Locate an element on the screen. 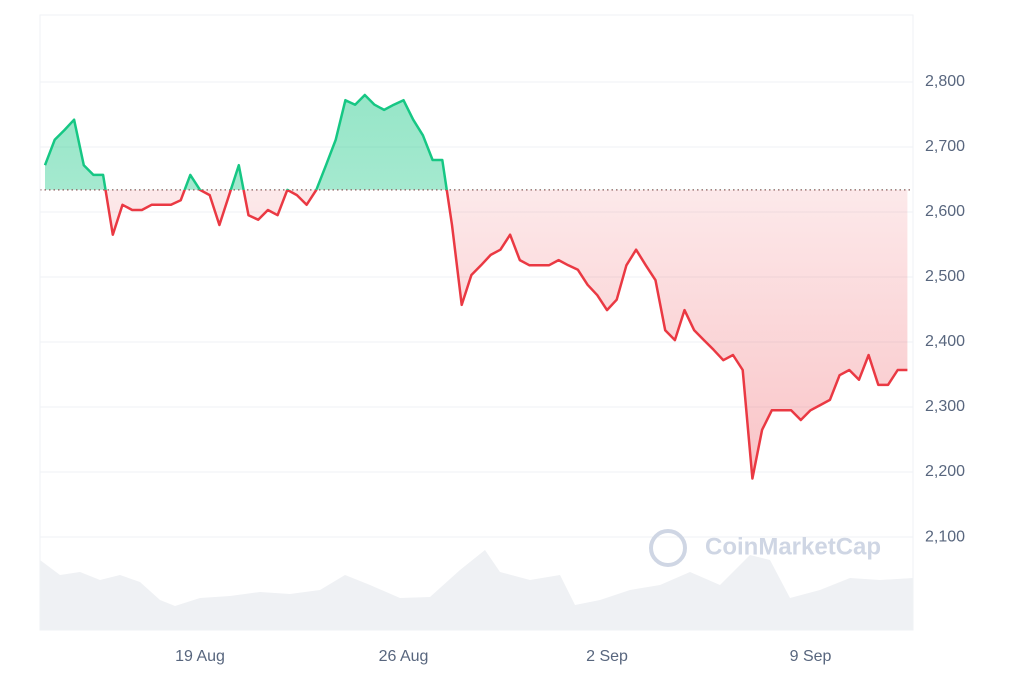 Image resolution: width=1024 pixels, height=688 pixels. y-tick-label: 2,200 is located at coordinates (945, 471).